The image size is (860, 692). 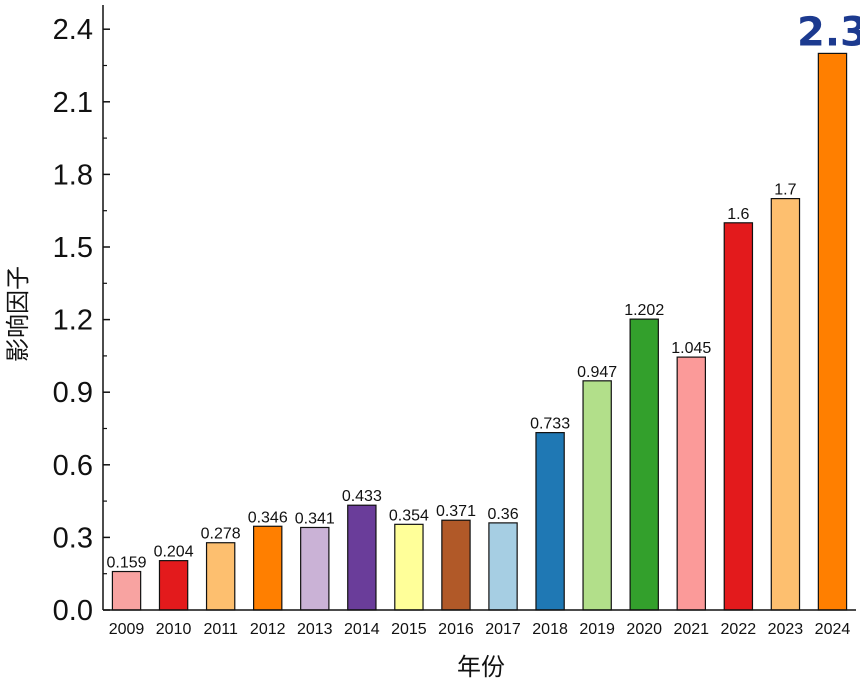 What do you see at coordinates (456, 629) in the screenshot?
I see `x-tick-label-2016: 2016` at bounding box center [456, 629].